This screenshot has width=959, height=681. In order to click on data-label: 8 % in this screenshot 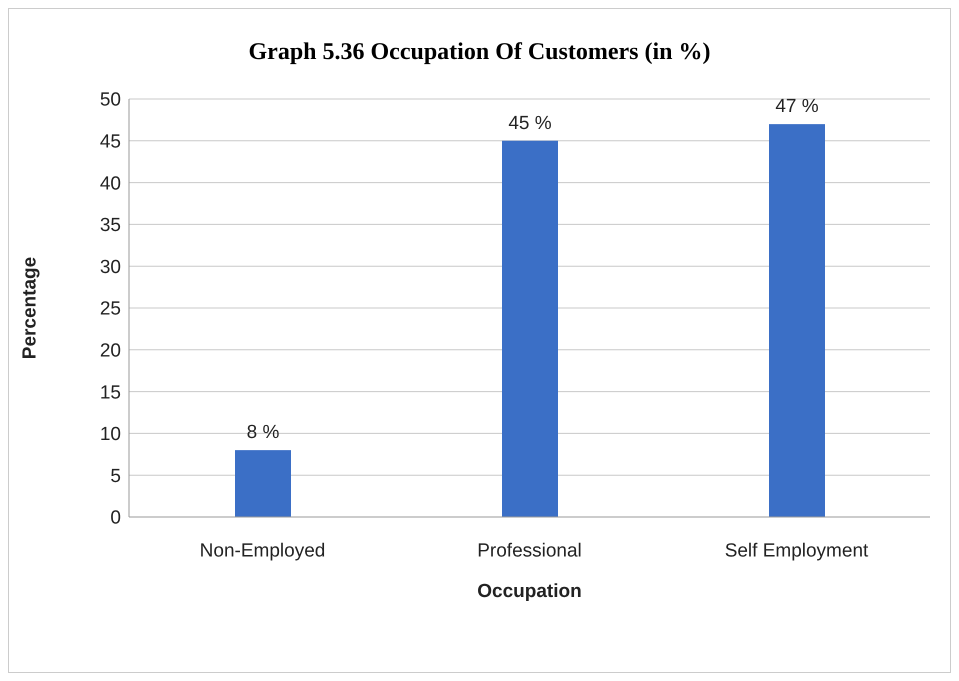, I will do `click(263, 433)`.